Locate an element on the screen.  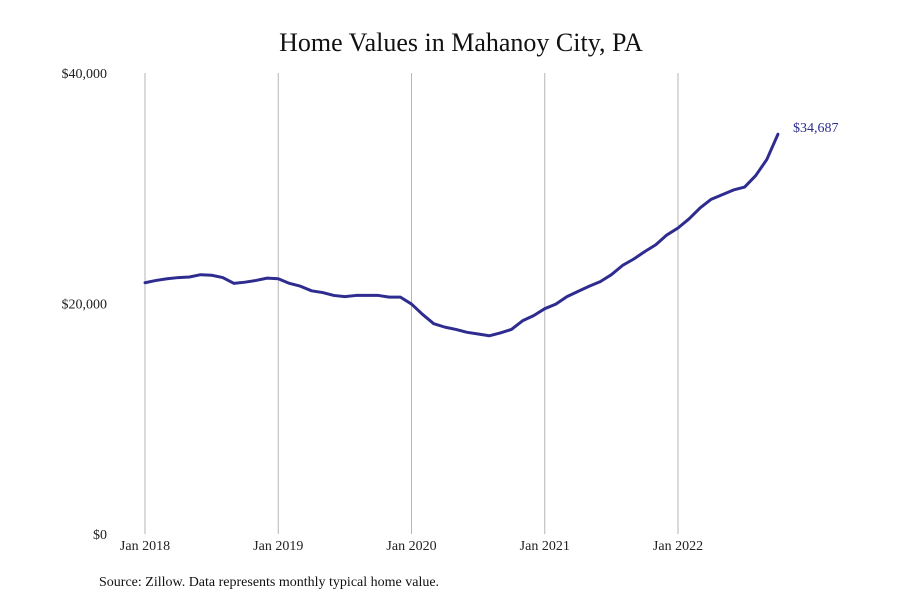
x-tick-label: Jan 2022 is located at coordinates (678, 546).